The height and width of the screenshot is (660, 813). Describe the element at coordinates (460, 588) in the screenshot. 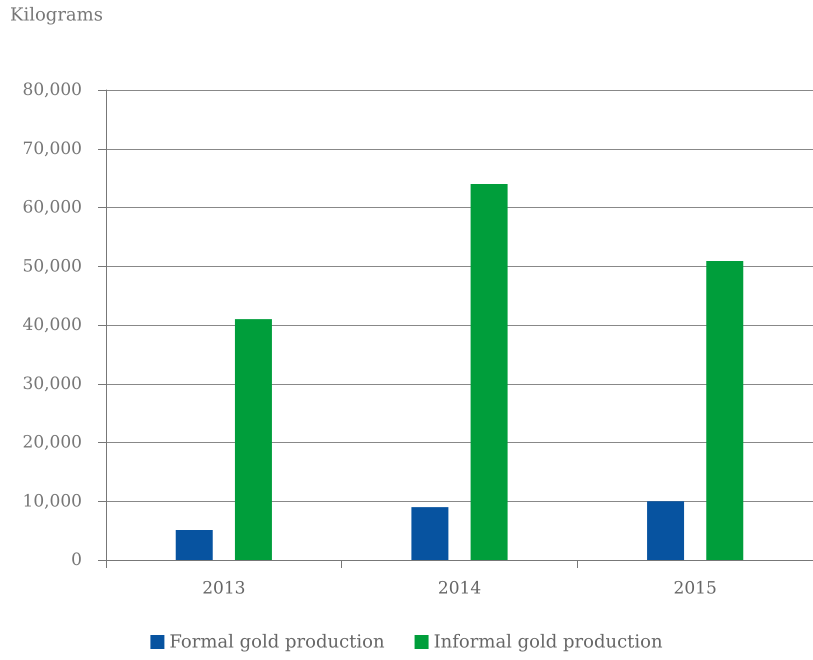

I see `x-tick-label: 2014` at that location.